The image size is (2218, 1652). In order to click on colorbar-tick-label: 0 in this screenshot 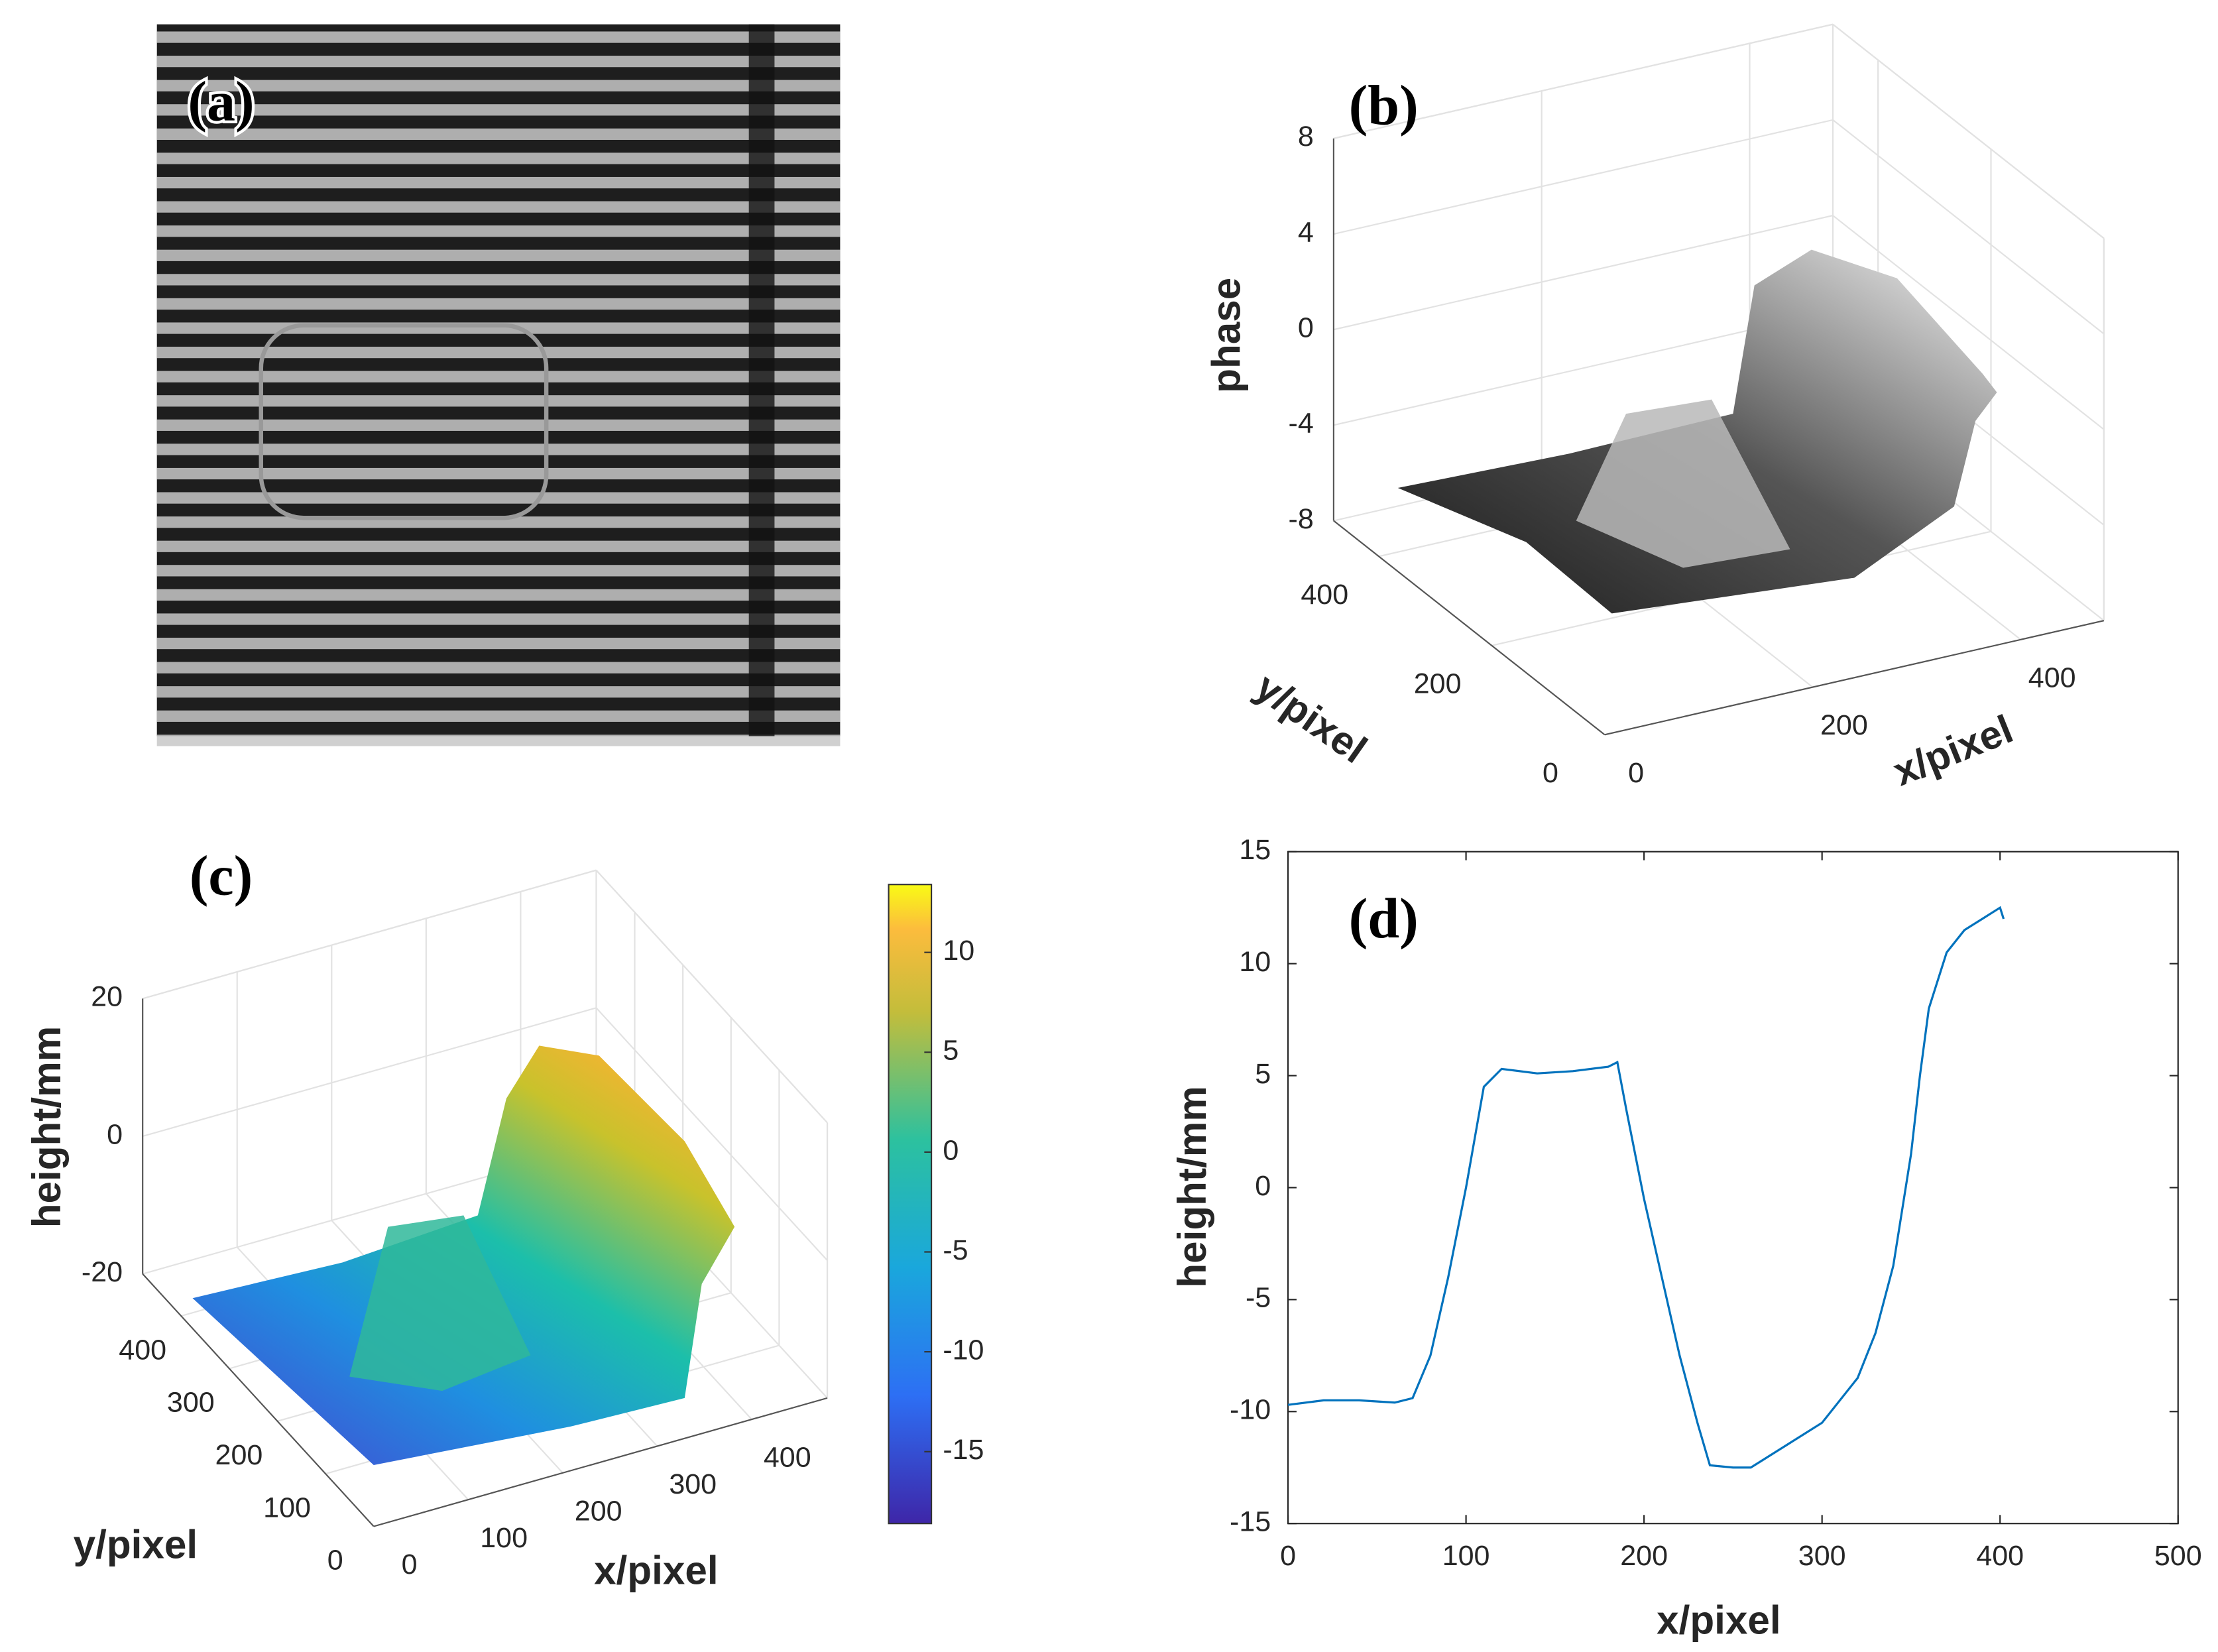, I will do `click(951, 1150)`.